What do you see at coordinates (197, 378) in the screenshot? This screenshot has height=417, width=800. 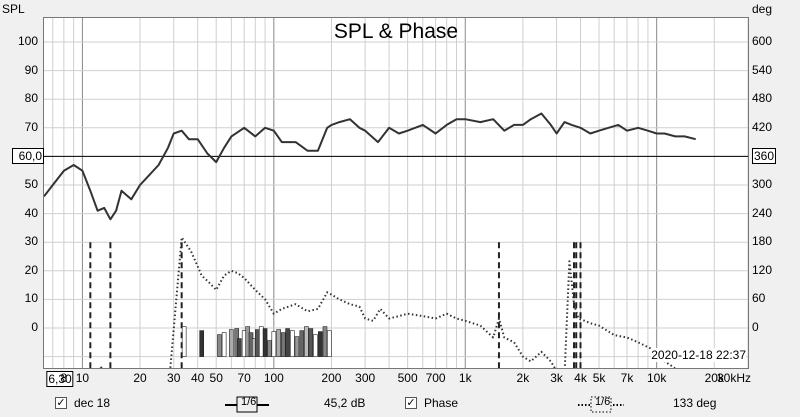 I see `x-tick: 40` at bounding box center [197, 378].